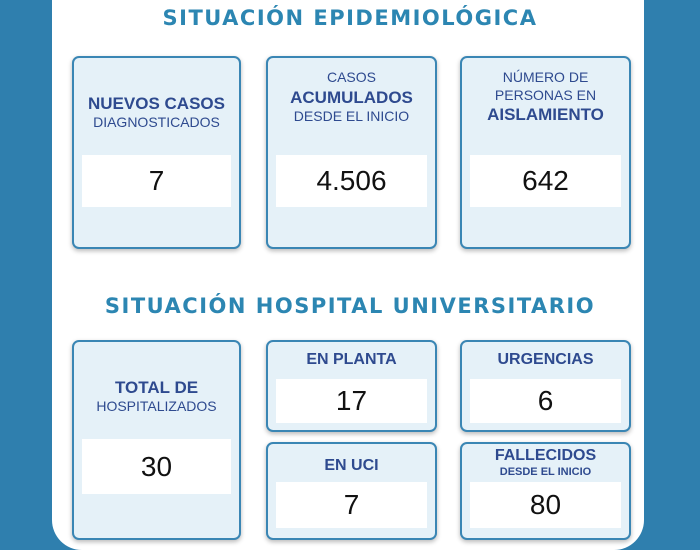 Image resolution: width=700 pixels, height=550 pixels. I want to click on card-label: NUEVOS CASOS DIAGNOSTICADOS, so click(156, 112).